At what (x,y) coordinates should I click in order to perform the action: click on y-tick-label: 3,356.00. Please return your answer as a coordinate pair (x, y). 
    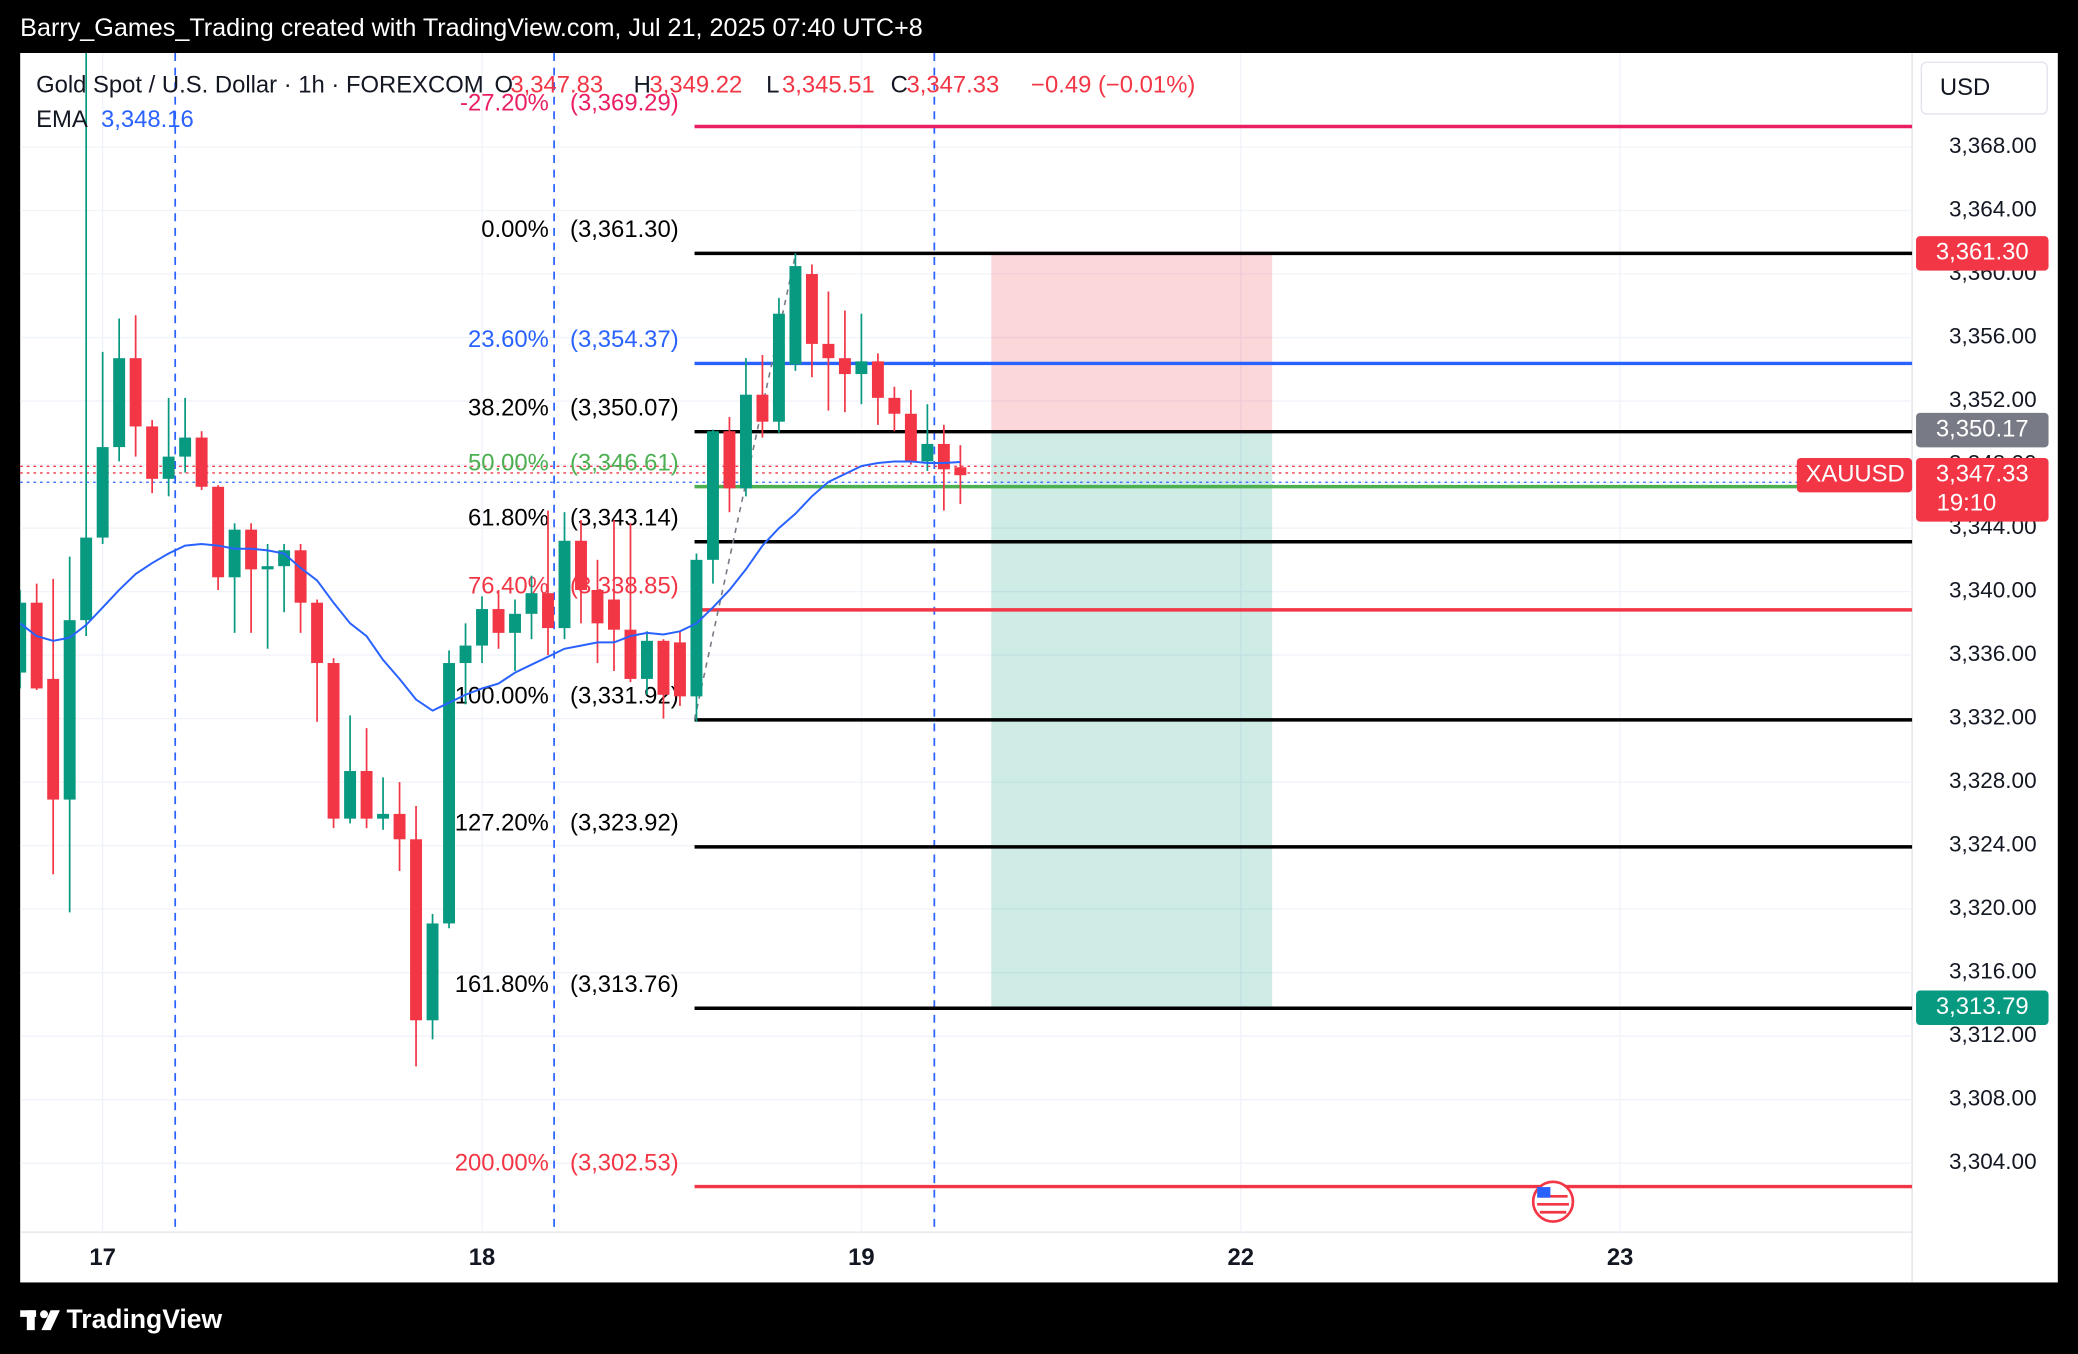
    Looking at the image, I should click on (1993, 335).